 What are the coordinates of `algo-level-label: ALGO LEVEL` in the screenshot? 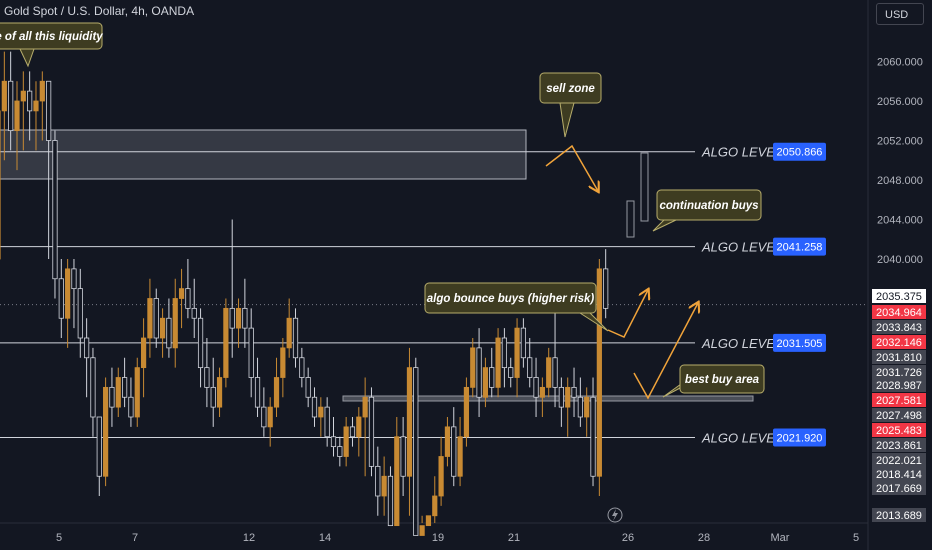 It's located at (741, 152).